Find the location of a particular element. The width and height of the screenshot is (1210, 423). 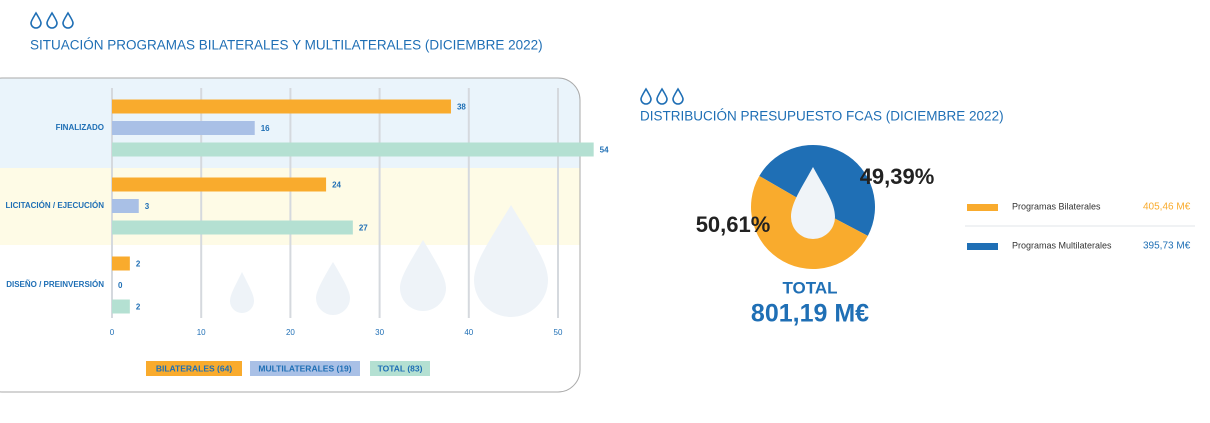

category-label: DISEÑO / PREINVERSIÓN is located at coordinates (55, 284).